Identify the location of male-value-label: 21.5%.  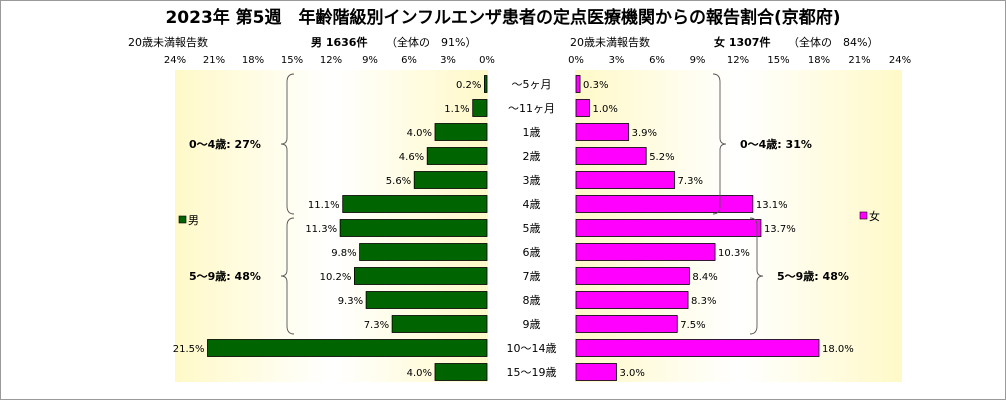
(189, 349).